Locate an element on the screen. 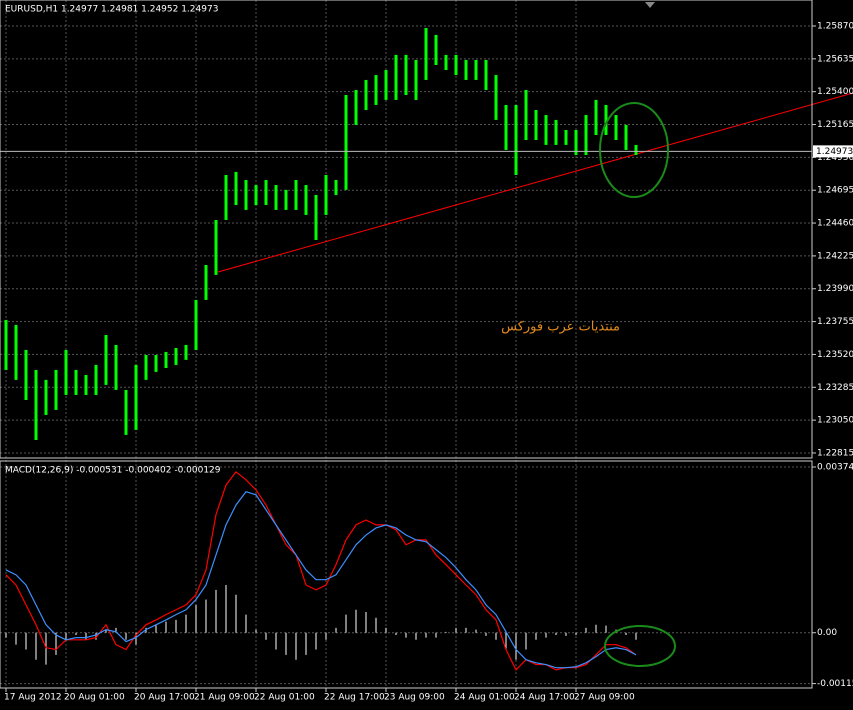 This screenshot has height=710, width=853. x-tick-label: 24 Aug 17:00 is located at coordinates (544, 698).